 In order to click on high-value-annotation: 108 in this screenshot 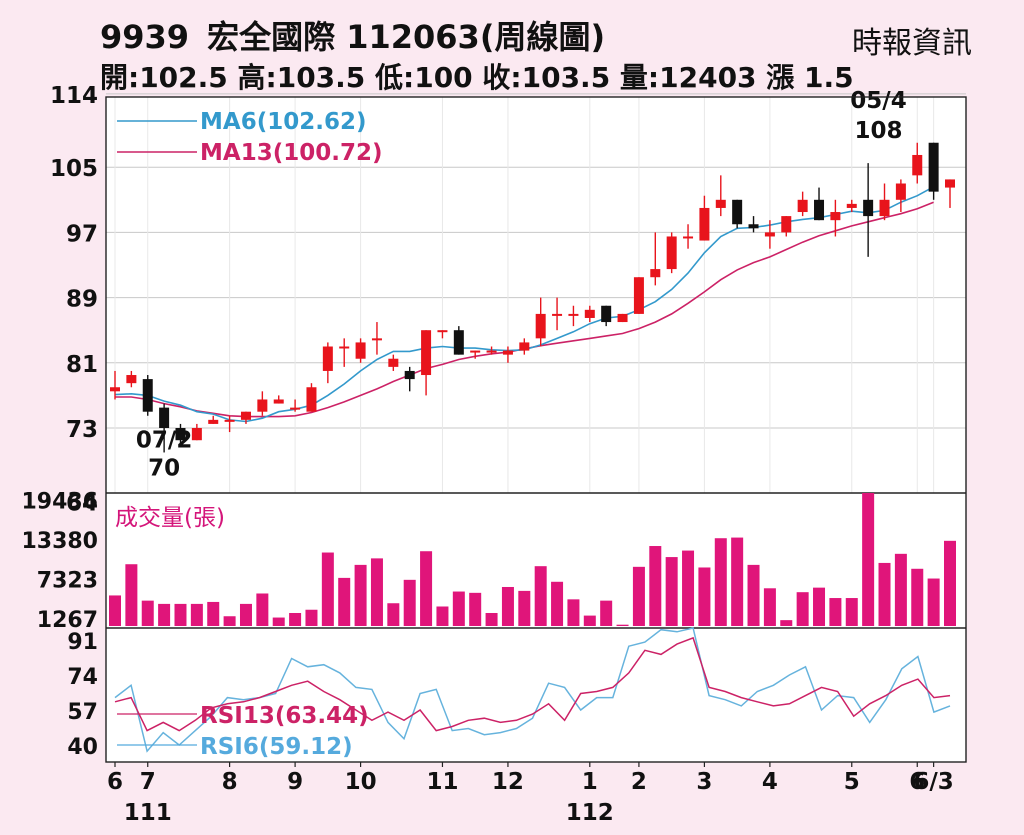, I will do `click(879, 131)`.